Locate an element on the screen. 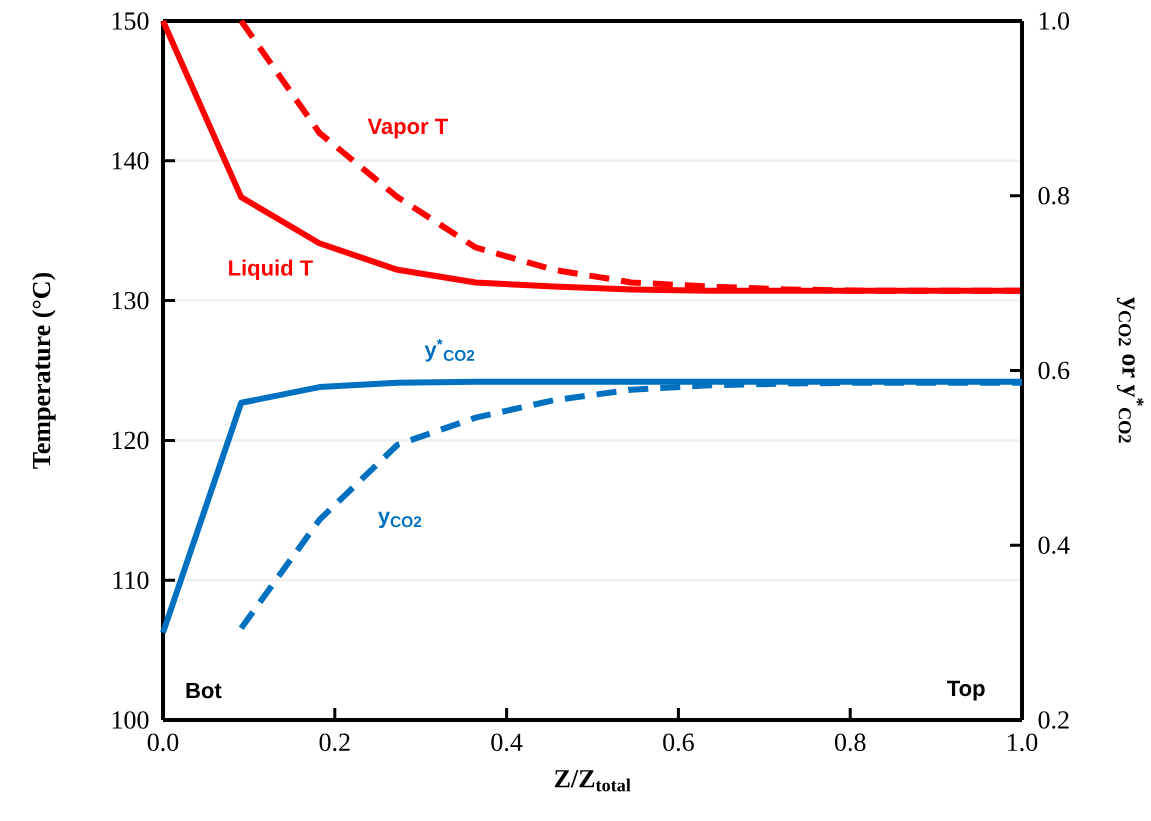  y-tick-label: 110 is located at coordinates (131, 580).